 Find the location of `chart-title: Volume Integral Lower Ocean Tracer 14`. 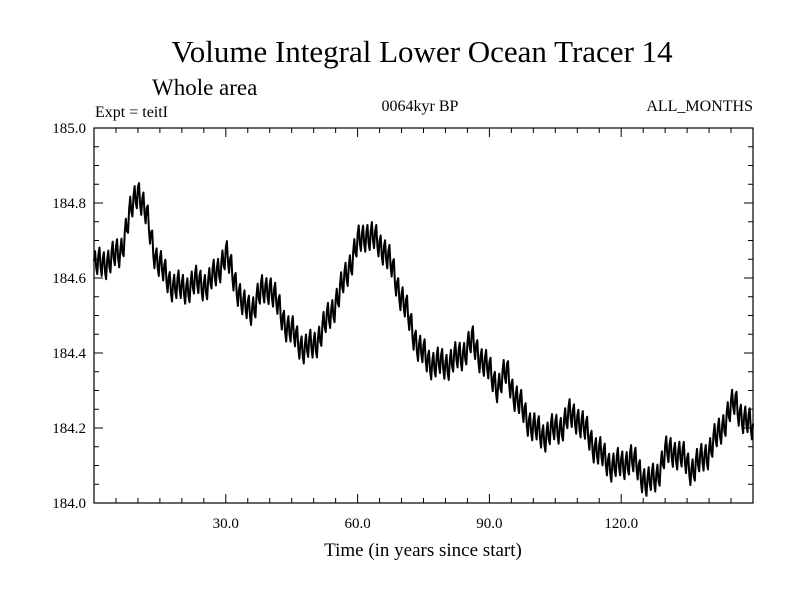

chart-title: Volume Integral Lower Ocean Tracer 14 is located at coordinates (422, 51).